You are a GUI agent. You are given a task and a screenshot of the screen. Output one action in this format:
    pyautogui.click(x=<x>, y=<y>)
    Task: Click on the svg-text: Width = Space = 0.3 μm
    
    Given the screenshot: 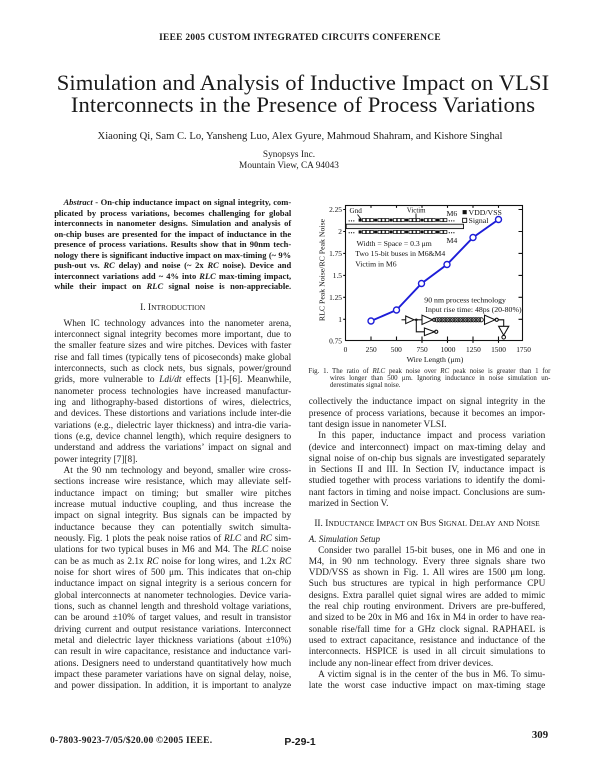 What is the action you would take?
    pyautogui.click(x=394, y=243)
    